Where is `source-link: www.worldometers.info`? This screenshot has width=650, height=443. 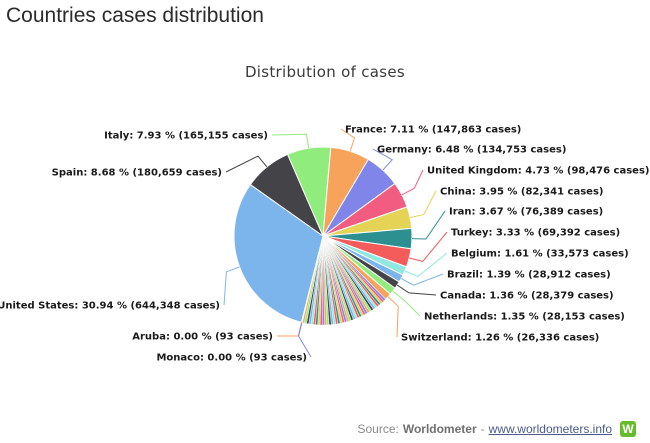 source-link: www.worldometers.info is located at coordinates (550, 429).